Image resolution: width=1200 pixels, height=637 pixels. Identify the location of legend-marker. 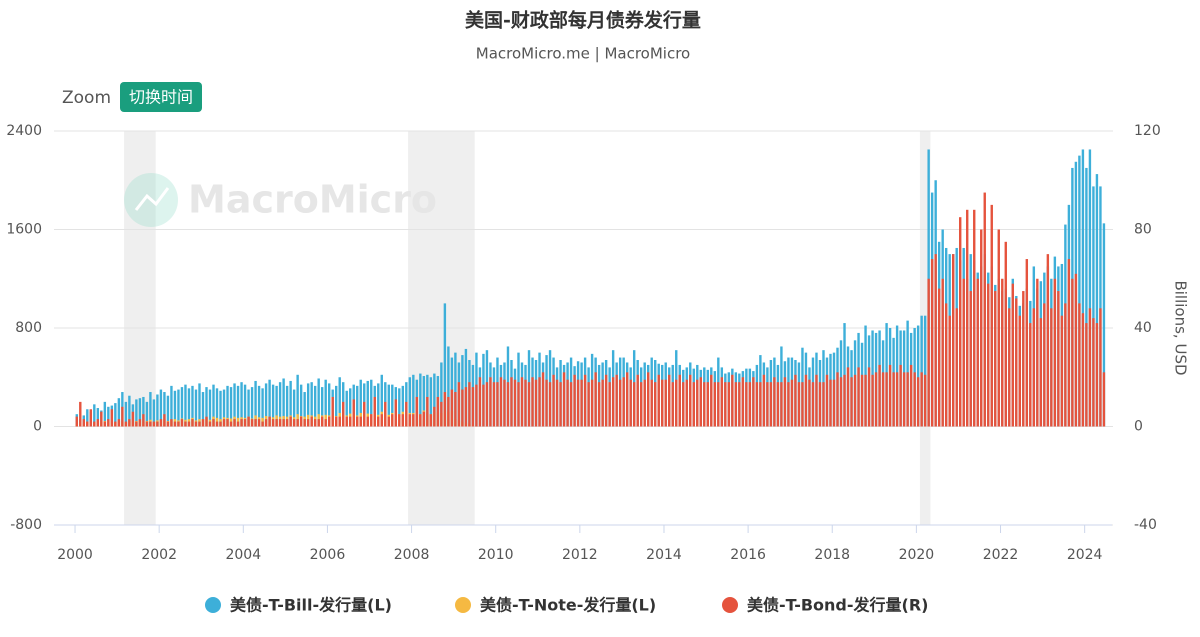
(213, 605).